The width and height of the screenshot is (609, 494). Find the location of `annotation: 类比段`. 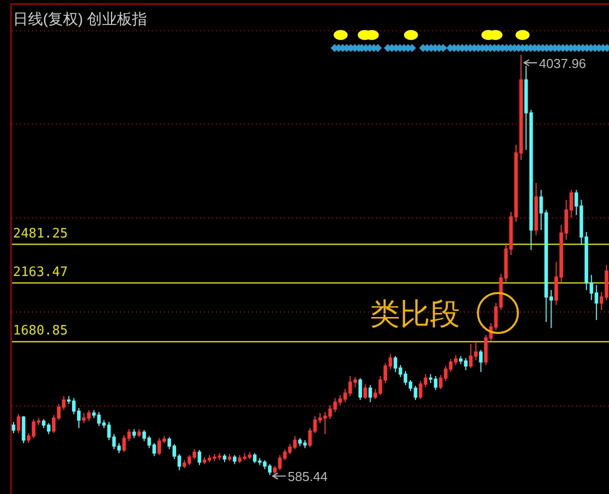

annotation: 类比段 is located at coordinates (415, 314).